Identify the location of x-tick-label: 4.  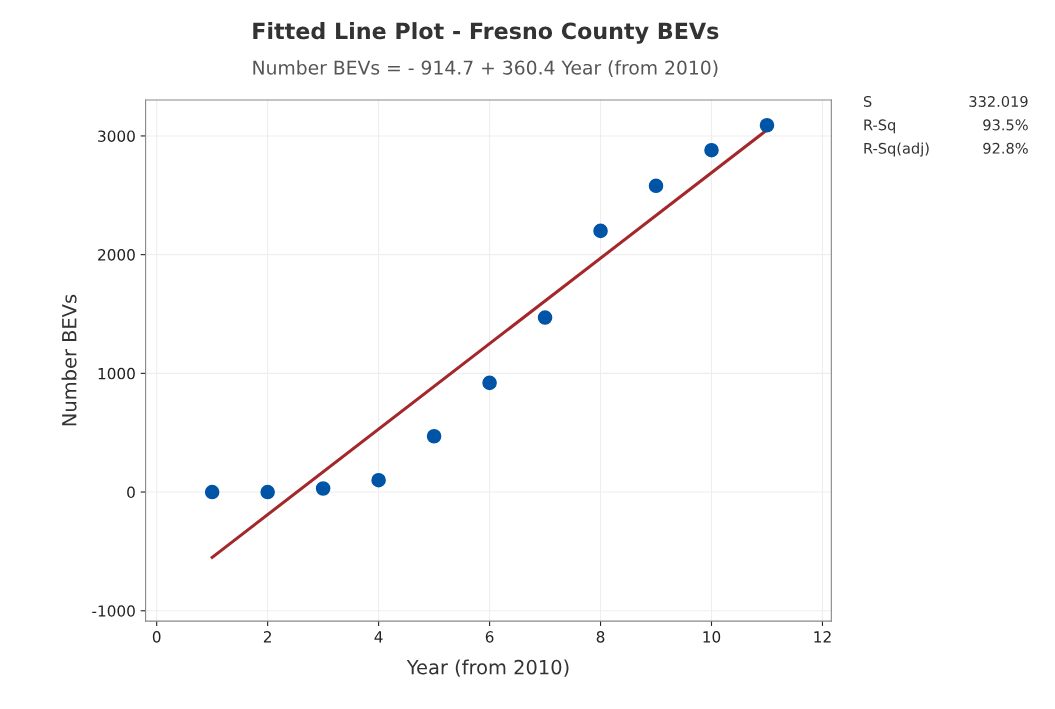
(378, 637).